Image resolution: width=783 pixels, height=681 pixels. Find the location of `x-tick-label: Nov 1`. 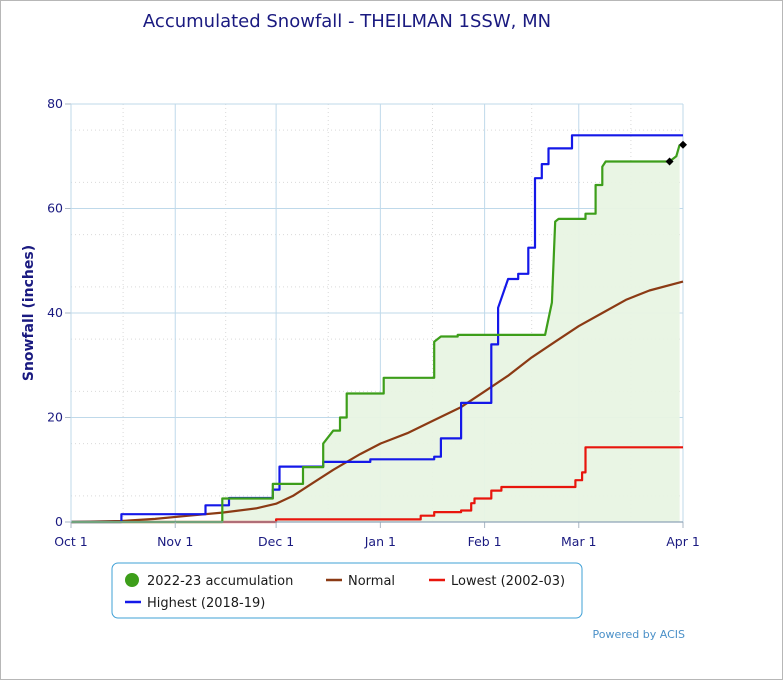

x-tick-label: Nov 1 is located at coordinates (175, 541).